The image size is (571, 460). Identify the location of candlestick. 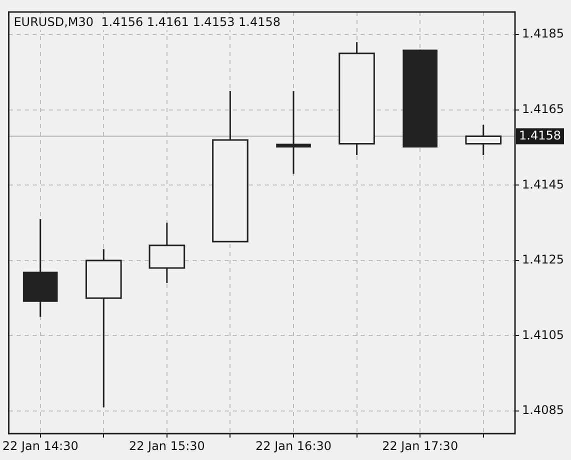
(293, 132).